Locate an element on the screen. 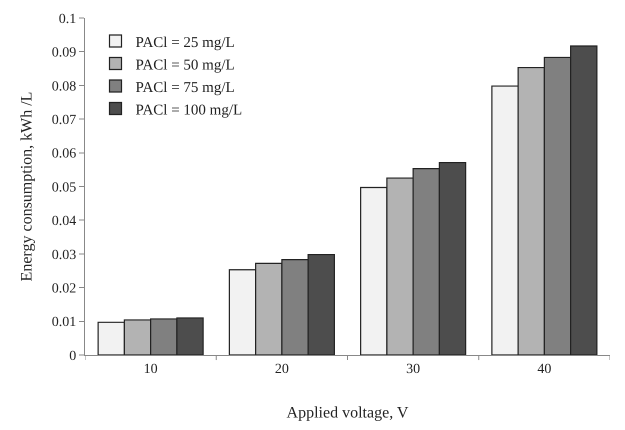 This screenshot has width=625, height=430. y-tick-label: 0 is located at coordinates (72, 356).